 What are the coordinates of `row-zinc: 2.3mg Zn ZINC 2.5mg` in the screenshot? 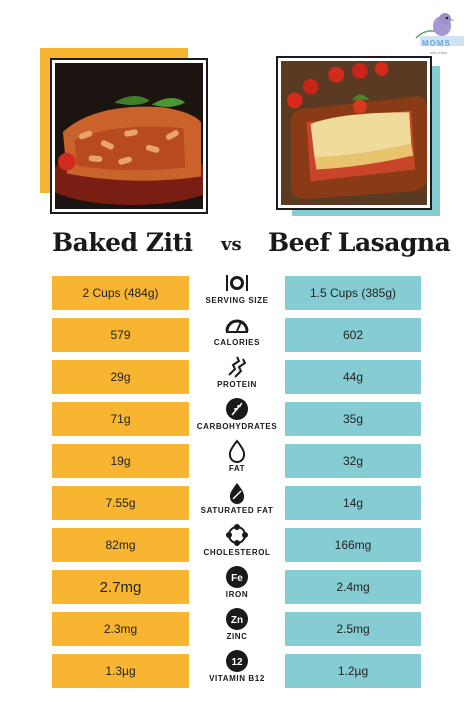 It's located at (237, 627).